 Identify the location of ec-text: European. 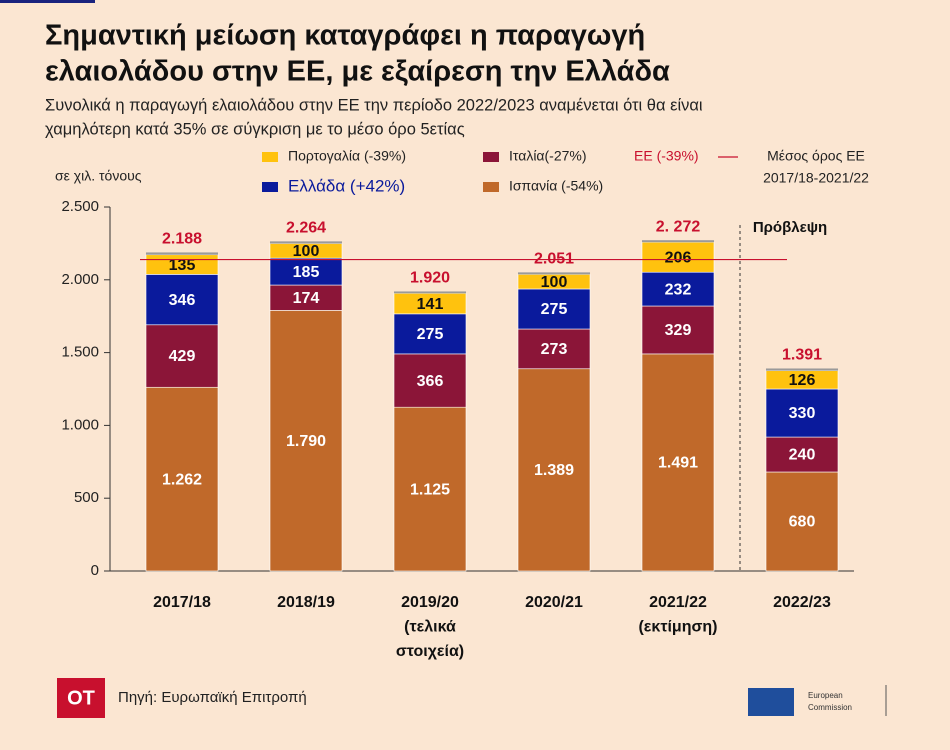
(825, 695).